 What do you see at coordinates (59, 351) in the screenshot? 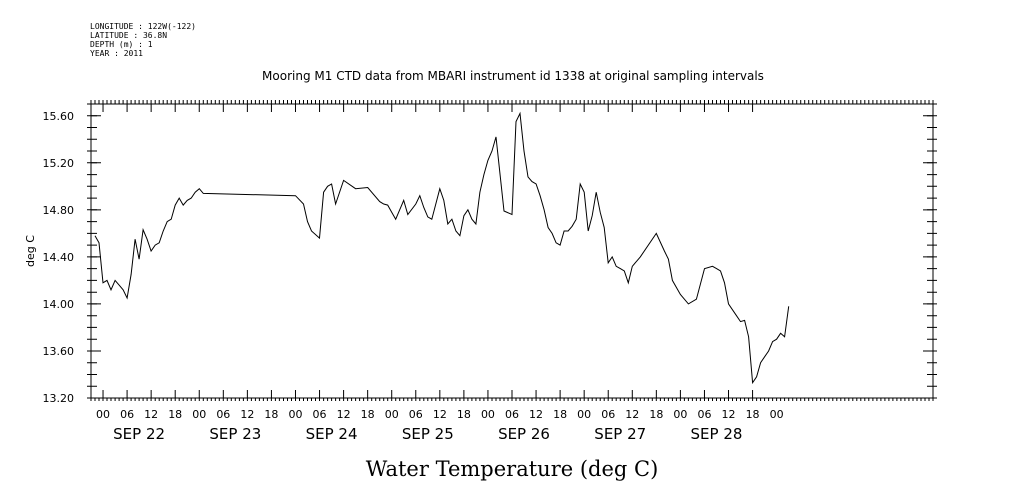
I see `y-tick-label: 13.60` at bounding box center [59, 351].